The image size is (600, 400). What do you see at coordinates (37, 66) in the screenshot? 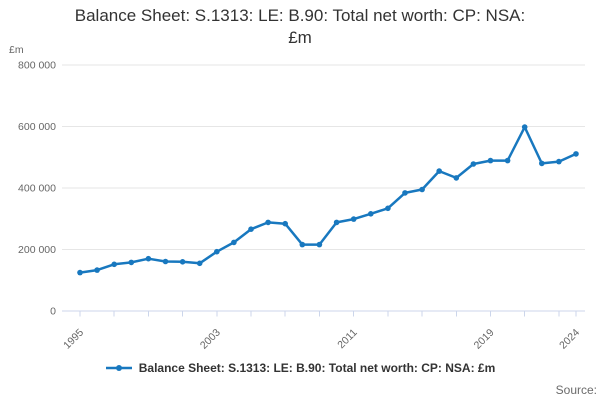
I see `y-tick-label-800000: 800 000` at bounding box center [37, 66].